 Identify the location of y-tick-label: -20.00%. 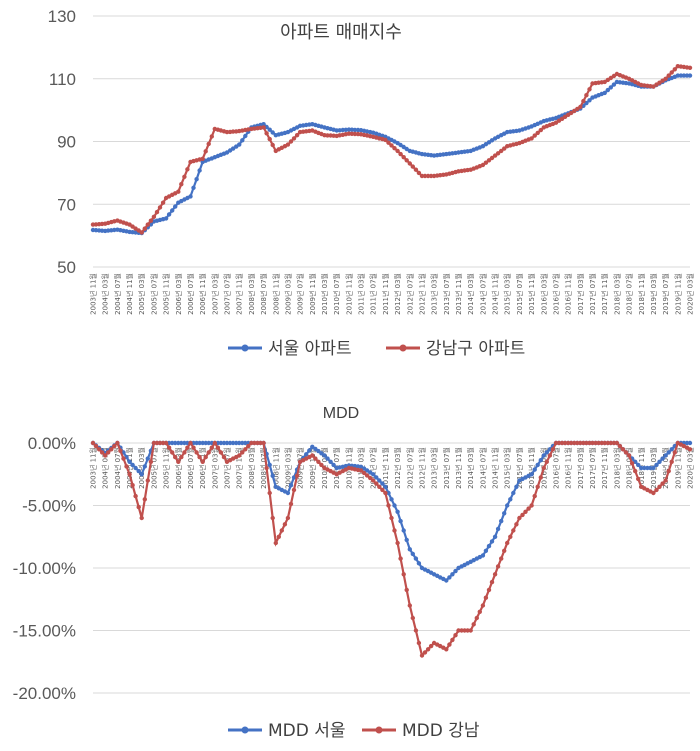
(44, 693).